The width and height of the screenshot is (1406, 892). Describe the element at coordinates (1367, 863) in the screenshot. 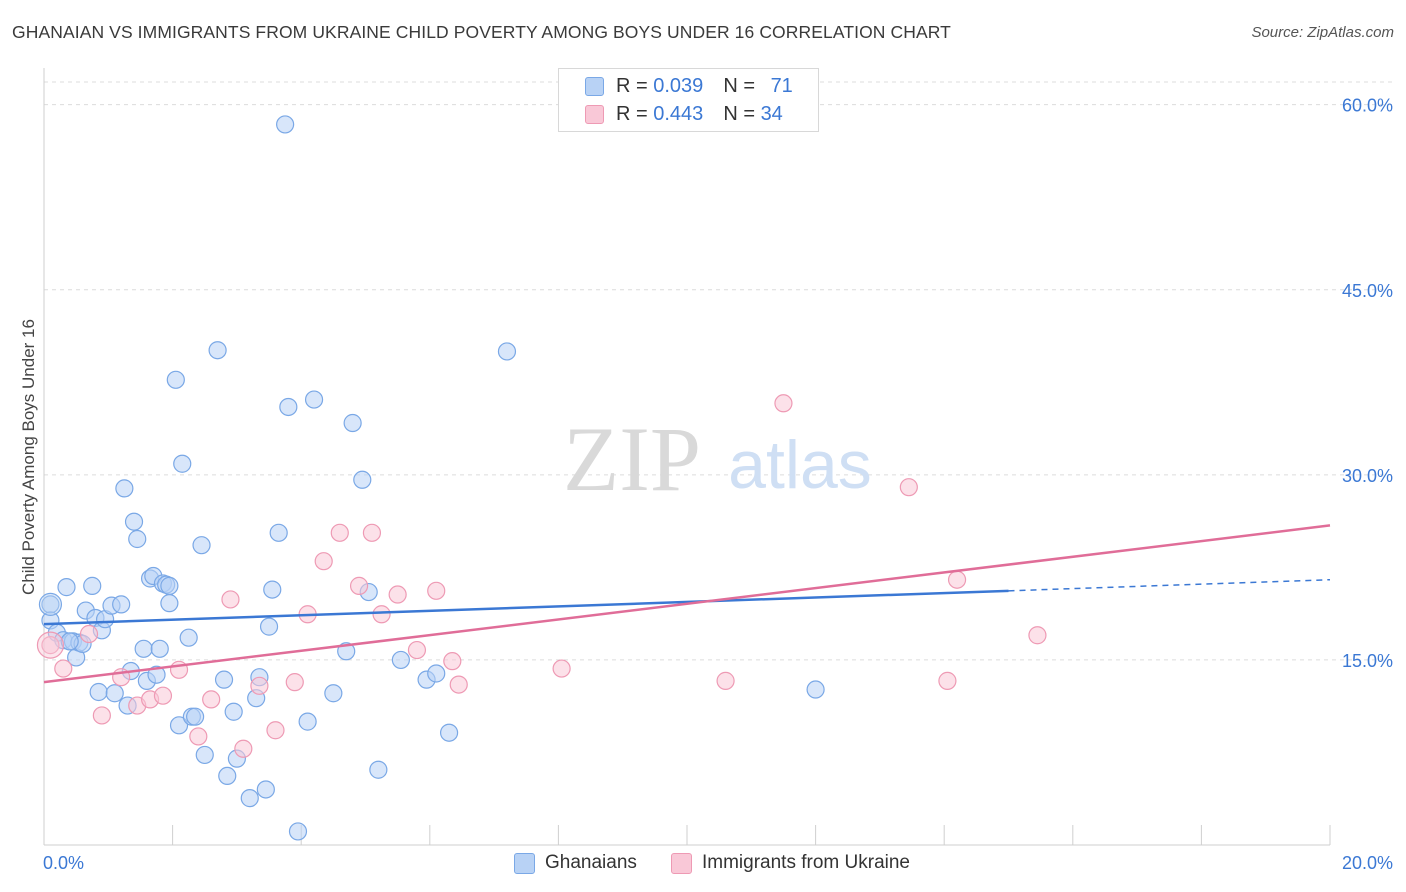

I see `x-tick-label: 20.0%` at that location.